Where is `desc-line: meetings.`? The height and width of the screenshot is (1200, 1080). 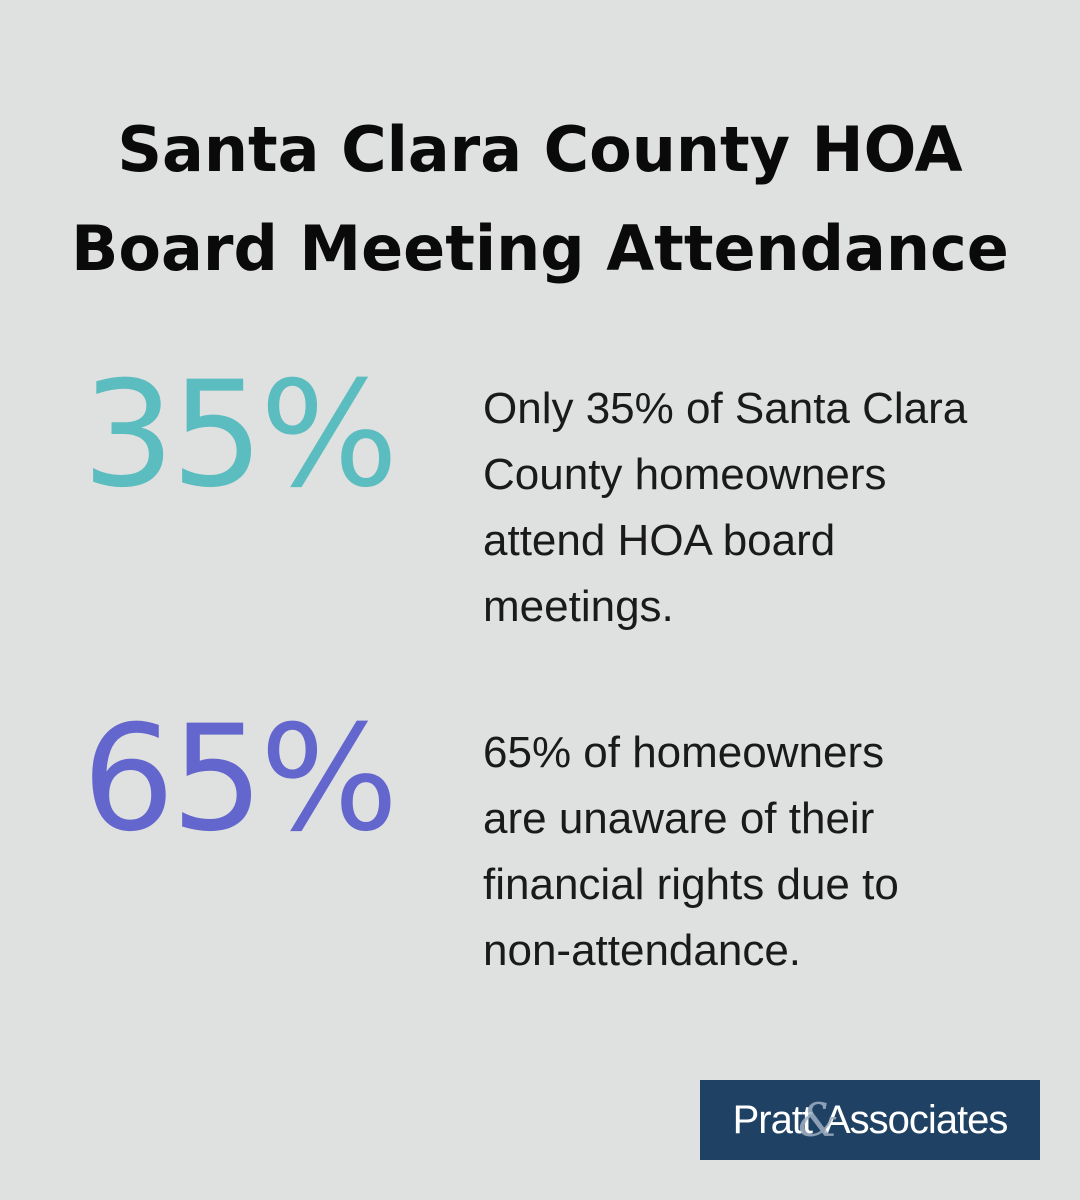
desc-line: meetings. is located at coordinates (578, 606).